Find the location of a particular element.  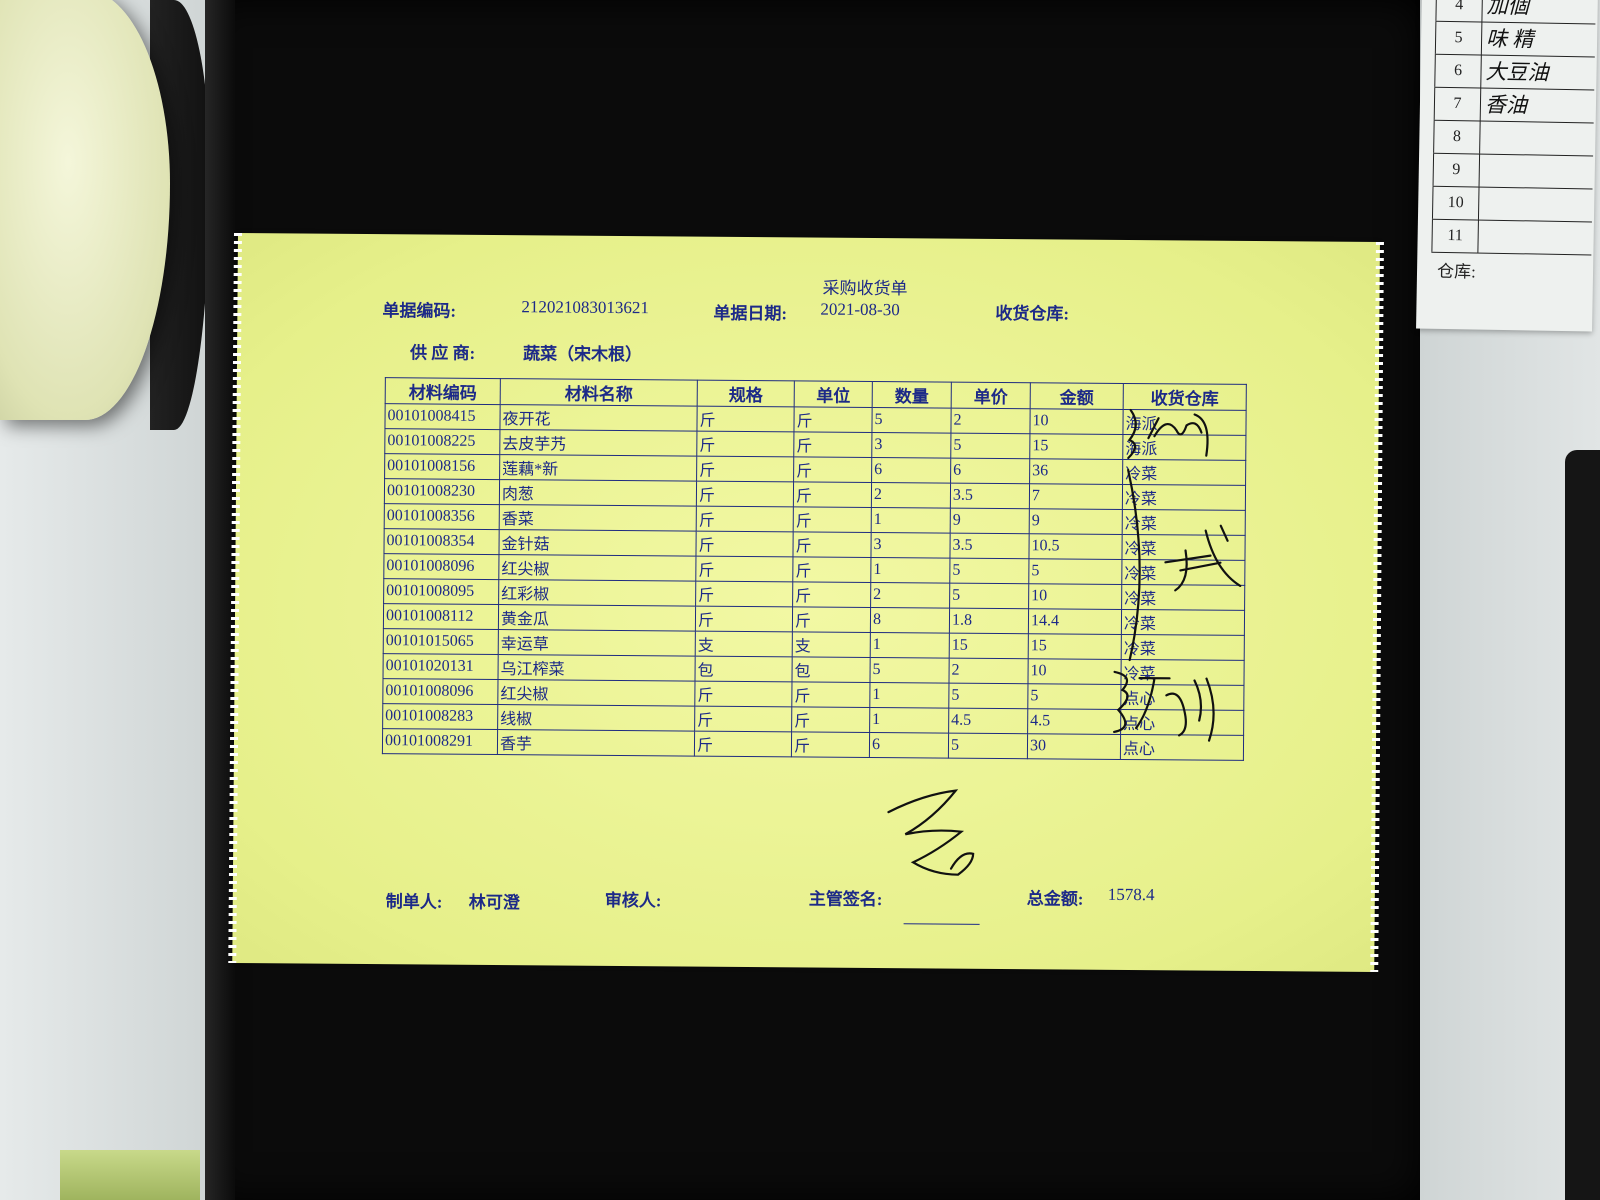

side-sheet-handwriting: 加個 is located at coordinates (1507, 9).